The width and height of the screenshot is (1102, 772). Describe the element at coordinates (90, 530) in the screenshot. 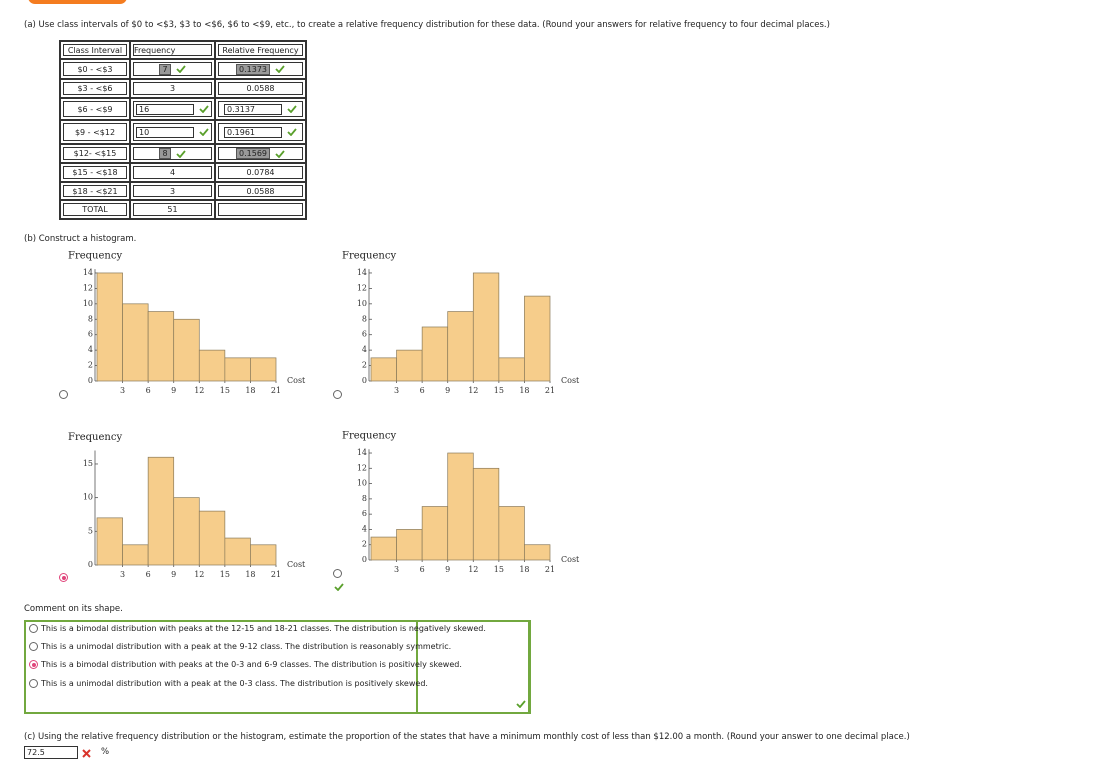

I see `y-tick-label: 5` at that location.